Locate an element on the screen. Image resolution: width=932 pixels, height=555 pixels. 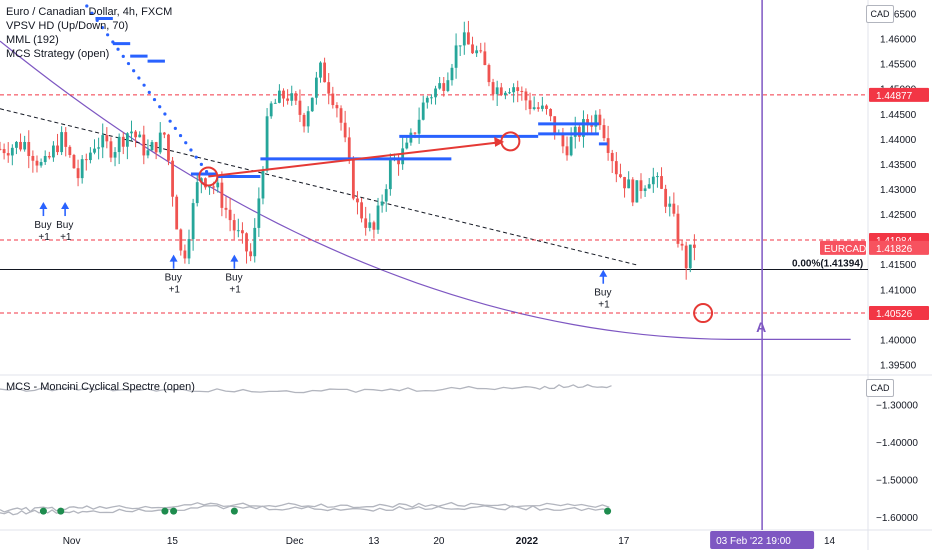
lower-y-tick-label: −1.60000 is located at coordinates (897, 518).